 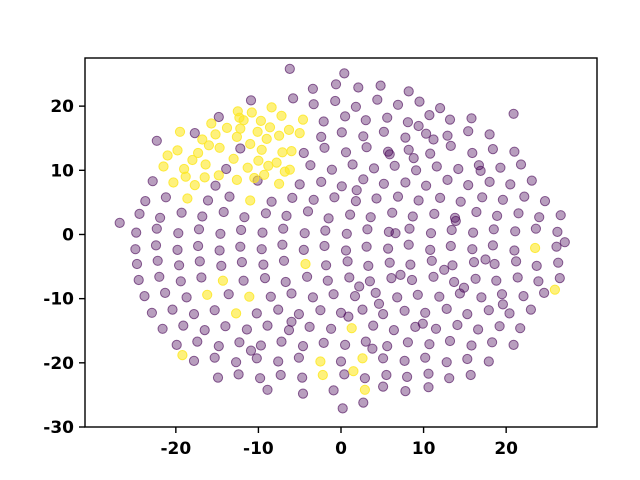 What do you see at coordinates (175, 449) in the screenshot?
I see `x-tick-label: -20` at bounding box center [175, 449].